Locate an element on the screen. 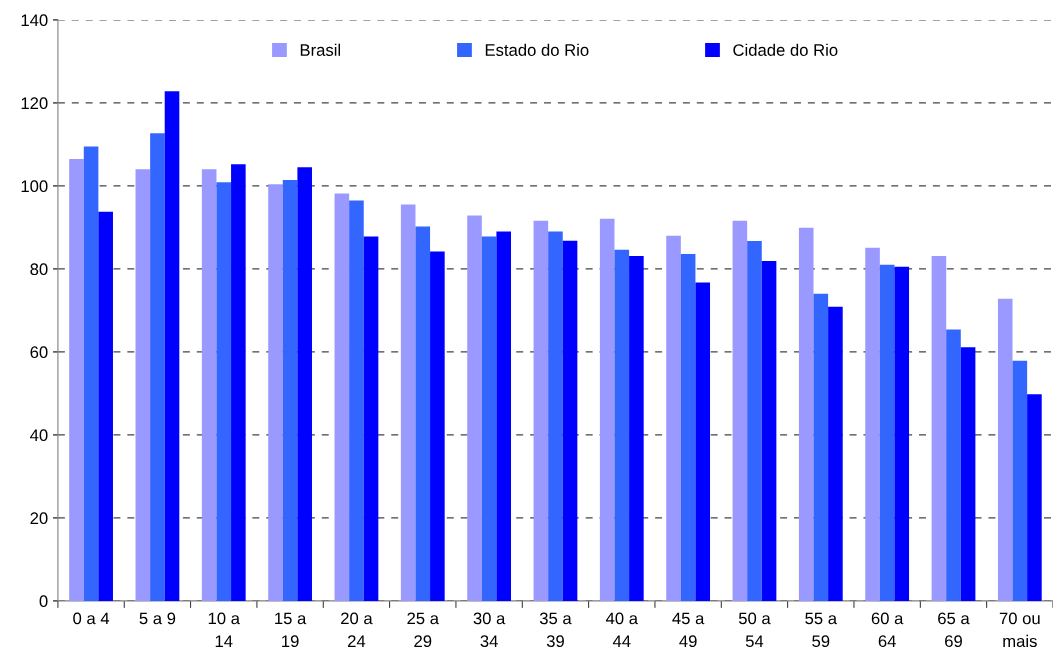  y-tick-label: 120 is located at coordinates (34, 103).